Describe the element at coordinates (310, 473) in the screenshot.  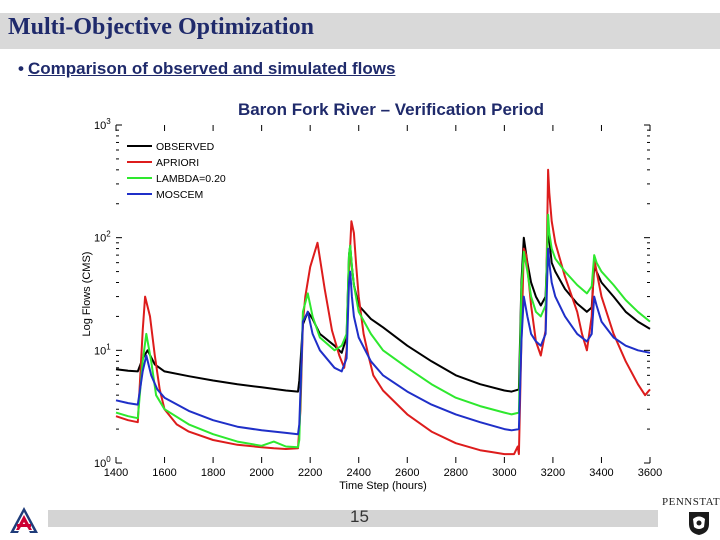
I see `x-tick-label: 2200` at that location.